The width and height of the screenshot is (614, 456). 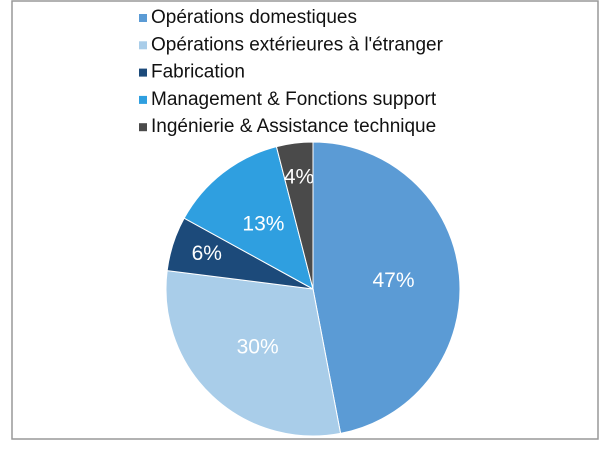 I want to click on legend-label: Opérations extérieures à l'étranger, so click(x=297, y=44).